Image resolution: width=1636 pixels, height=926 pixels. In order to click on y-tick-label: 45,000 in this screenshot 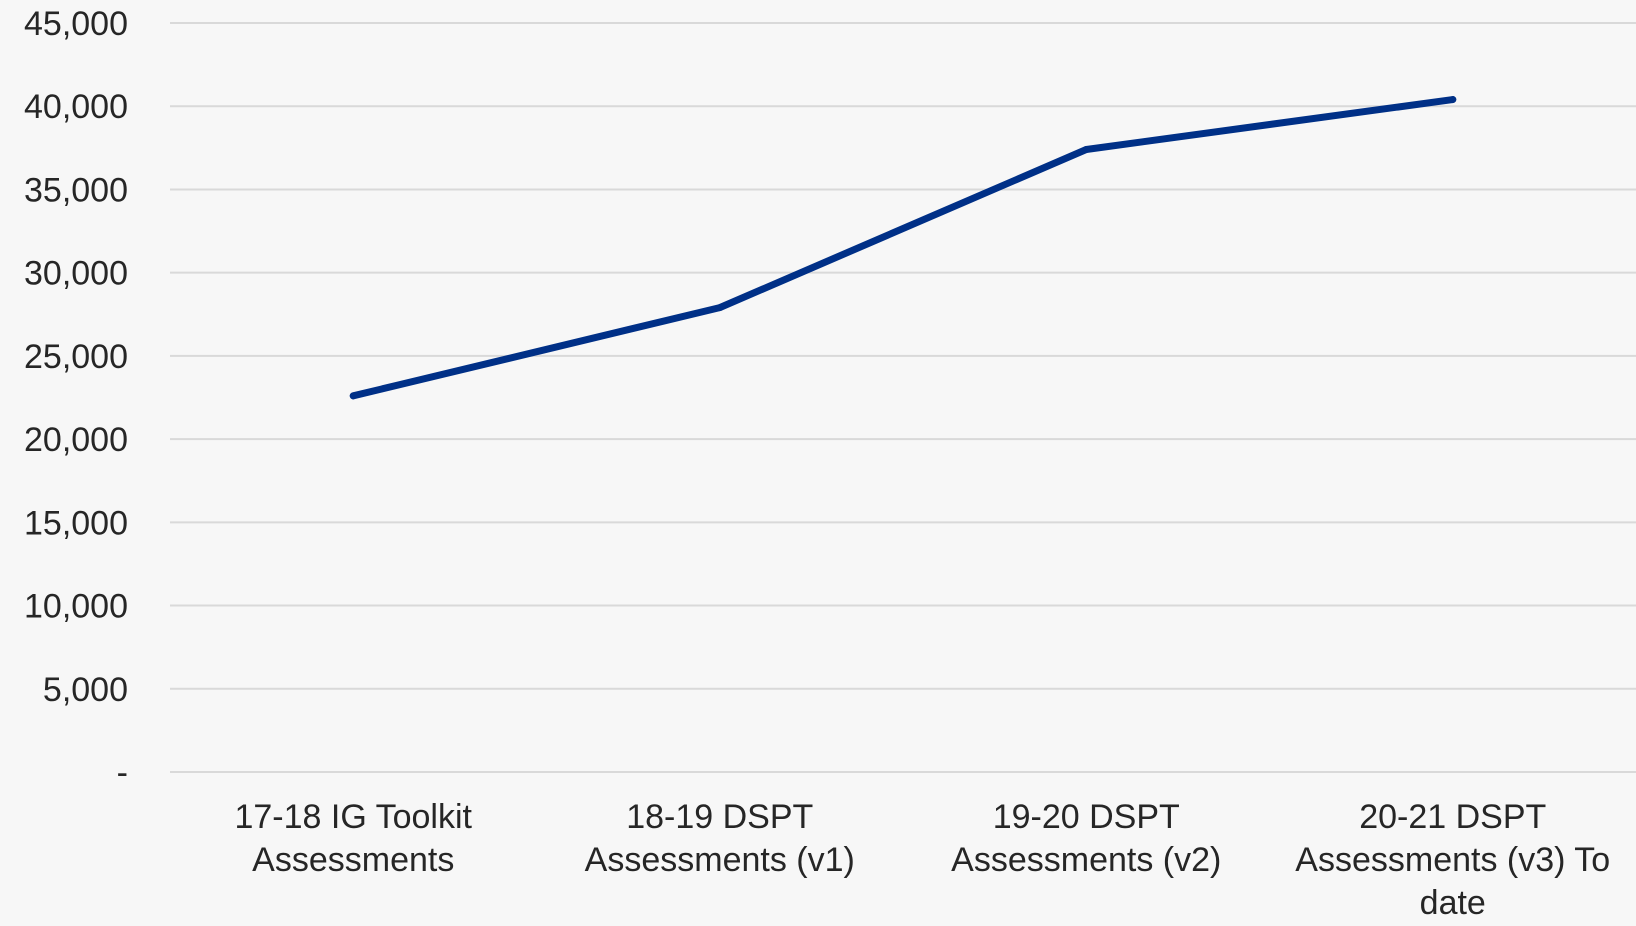, I will do `click(76, 24)`.